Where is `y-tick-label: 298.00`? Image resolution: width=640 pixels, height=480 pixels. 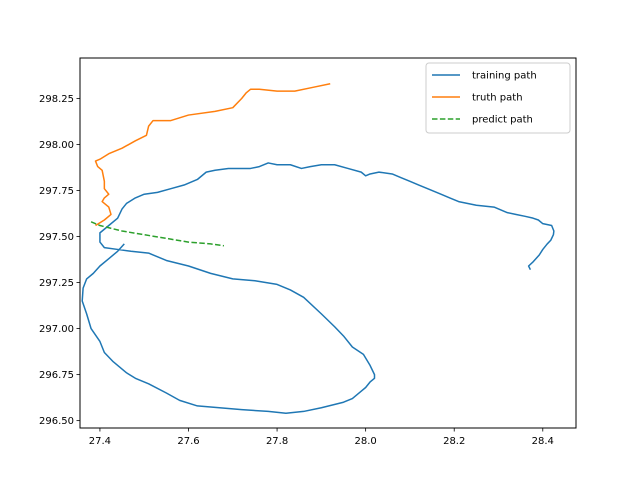 y-tick-label: 298.00 is located at coordinates (56, 145).